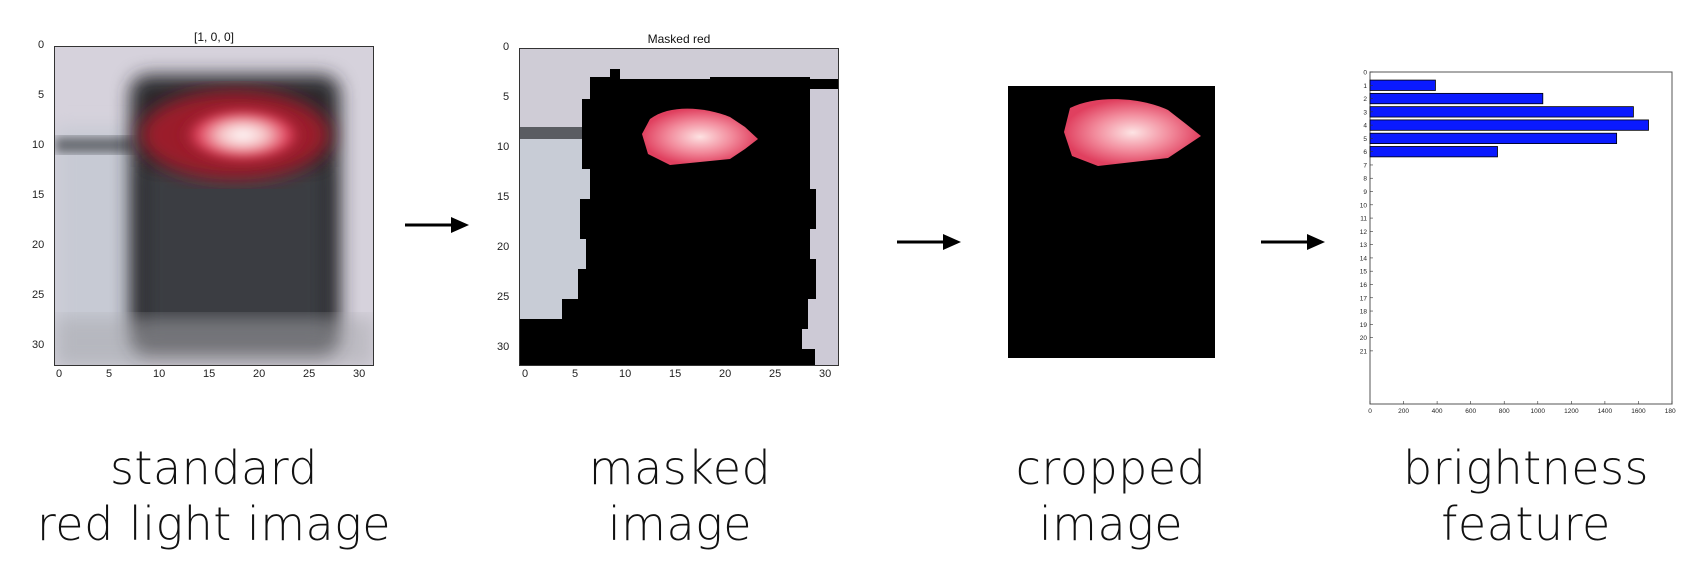 This screenshot has height=582, width=1696. I want to click on panel2-image, so click(679, 207).